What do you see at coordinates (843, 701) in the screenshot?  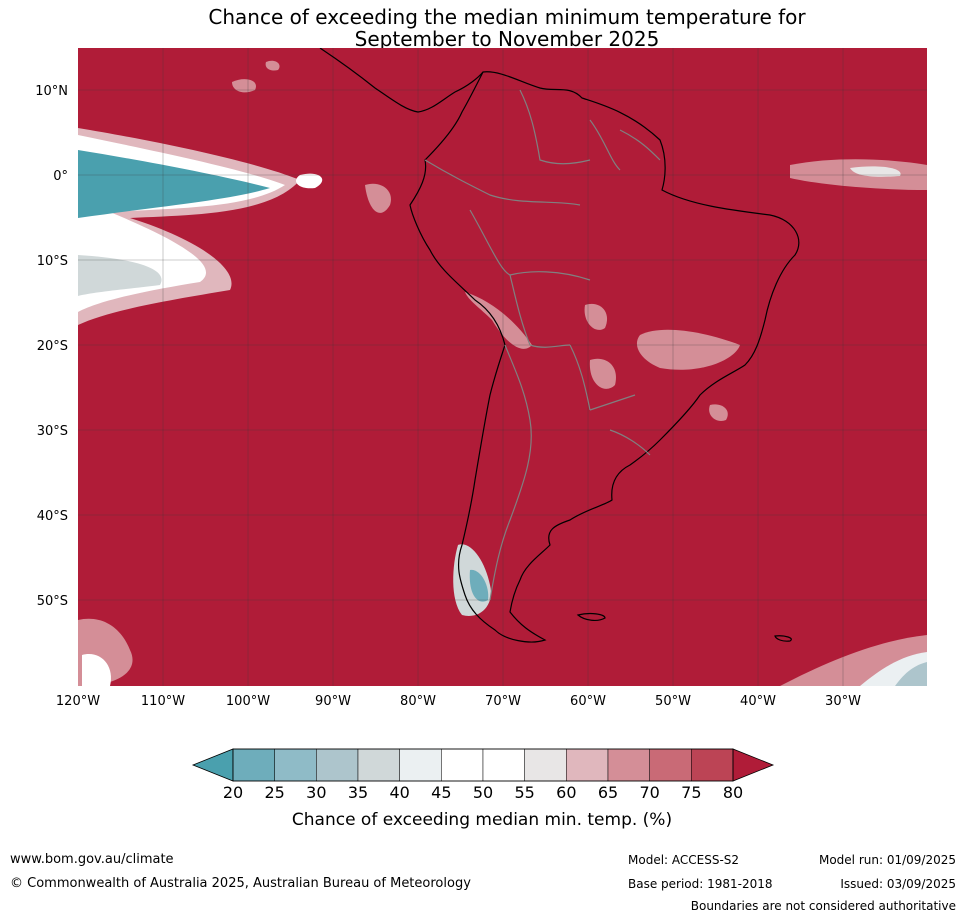 I see `lon-label: 30°W` at bounding box center [843, 701].